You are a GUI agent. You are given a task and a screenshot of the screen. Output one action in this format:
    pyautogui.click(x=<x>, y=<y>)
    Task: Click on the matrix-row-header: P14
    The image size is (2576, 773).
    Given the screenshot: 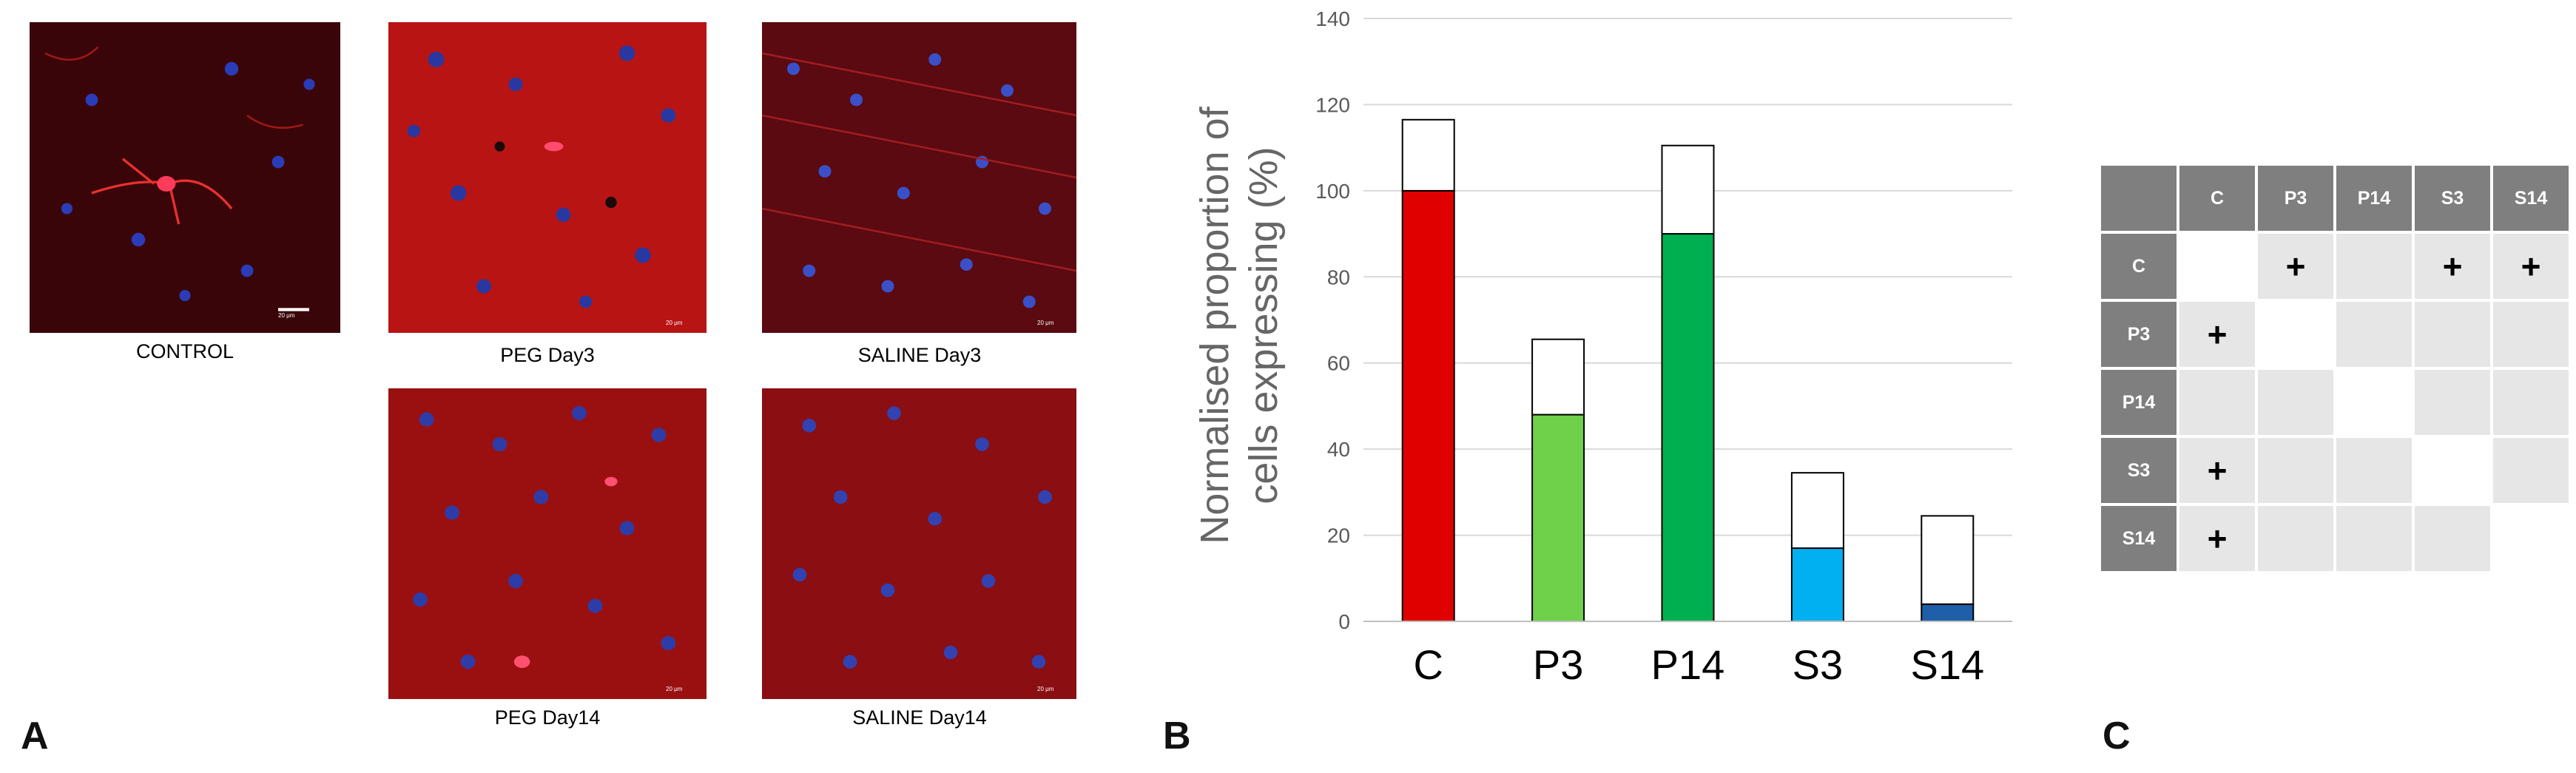 What is the action you would take?
    pyautogui.click(x=2139, y=402)
    